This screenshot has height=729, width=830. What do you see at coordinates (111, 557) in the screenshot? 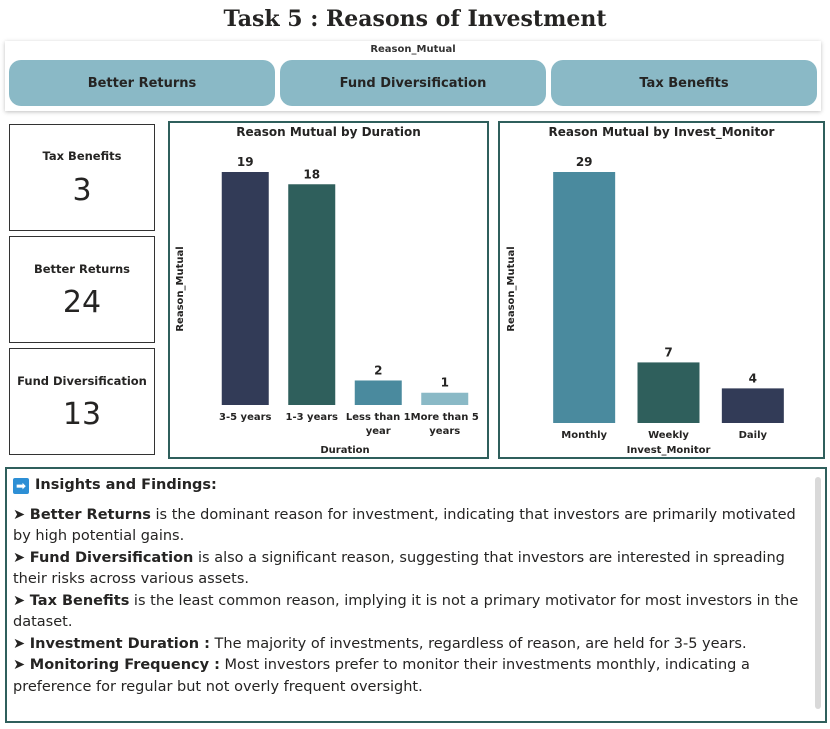
I see `insight-bold: Fund Diversification` at bounding box center [111, 557].